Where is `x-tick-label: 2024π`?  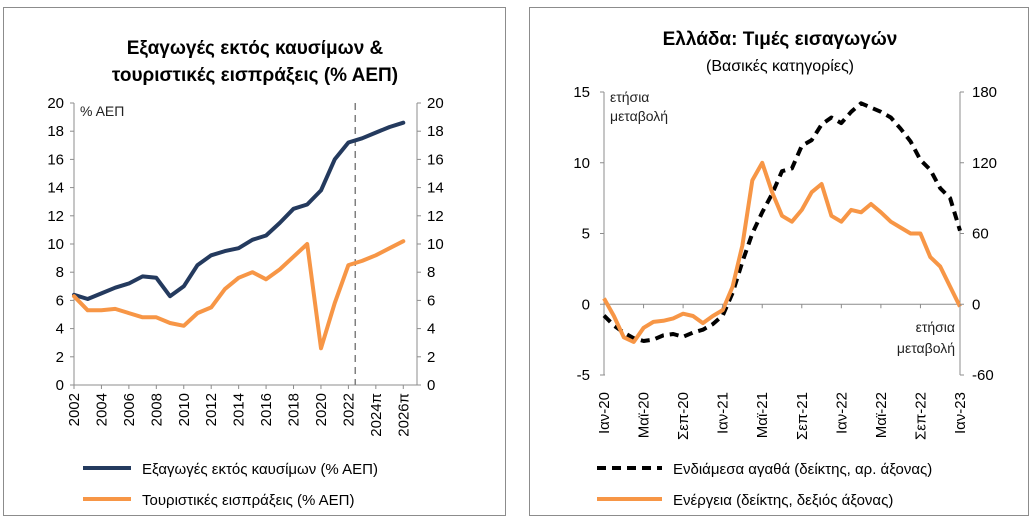 x-tick-label: 2024π is located at coordinates (376, 415).